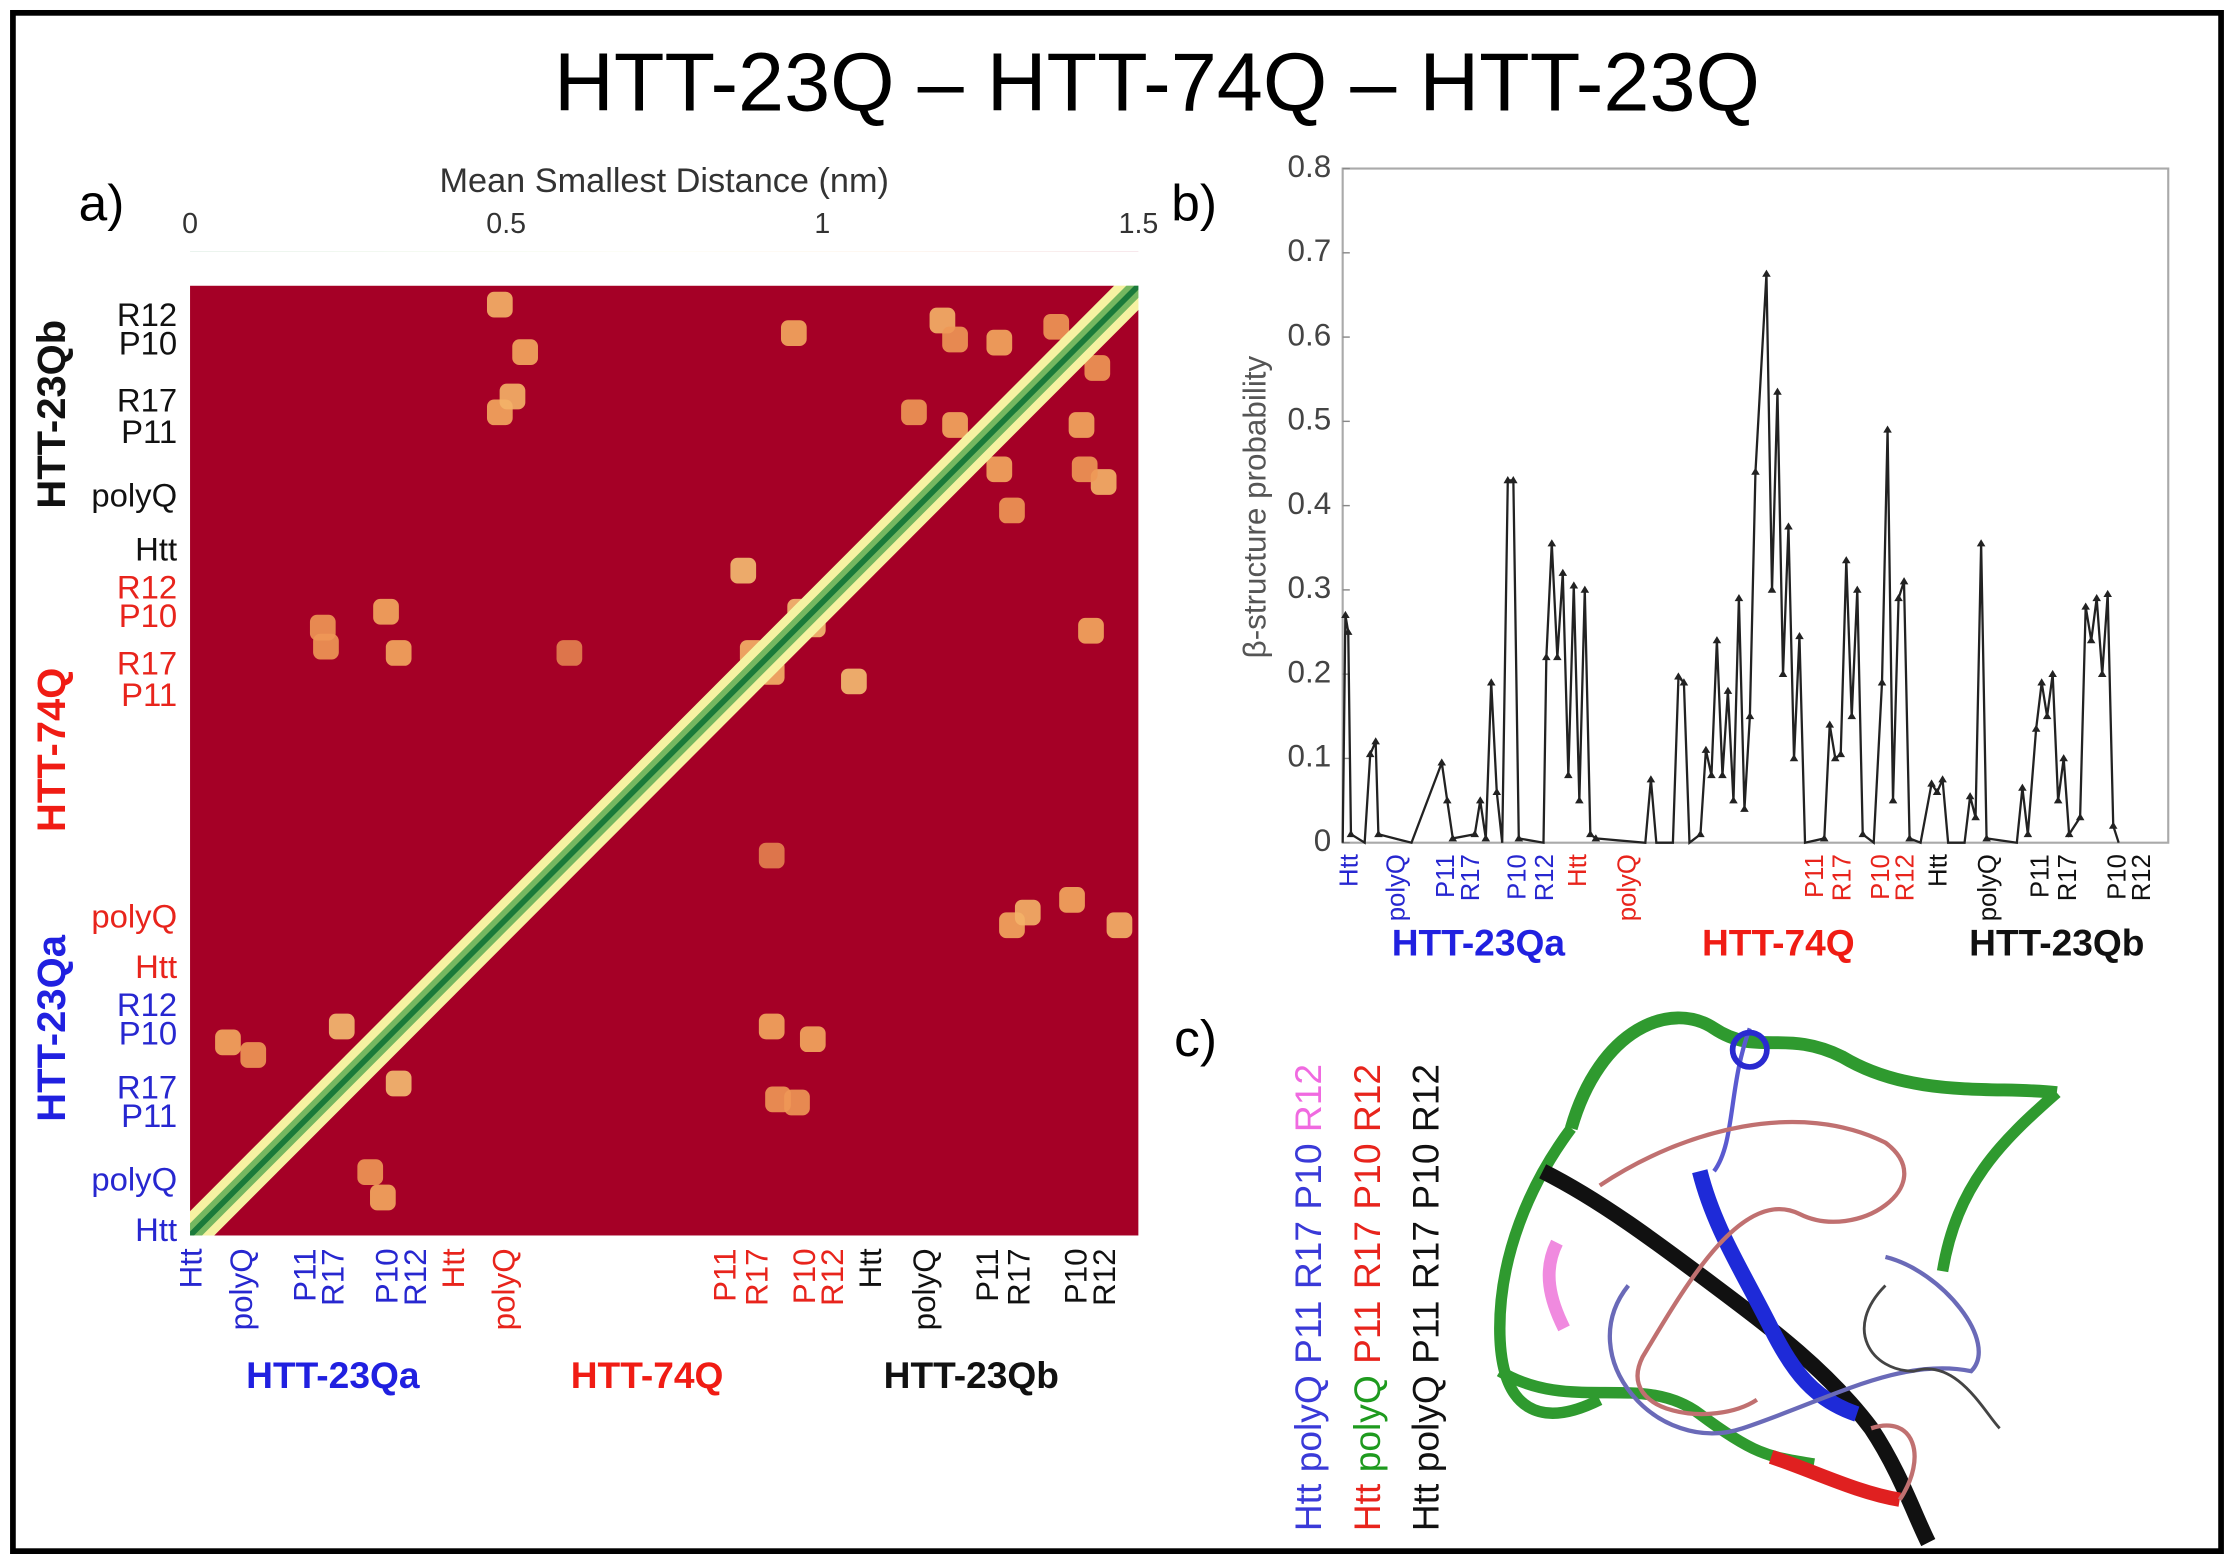 The width and height of the screenshot is (2234, 1564). I want to click on y-tick-label: polyQ, so click(134, 494).